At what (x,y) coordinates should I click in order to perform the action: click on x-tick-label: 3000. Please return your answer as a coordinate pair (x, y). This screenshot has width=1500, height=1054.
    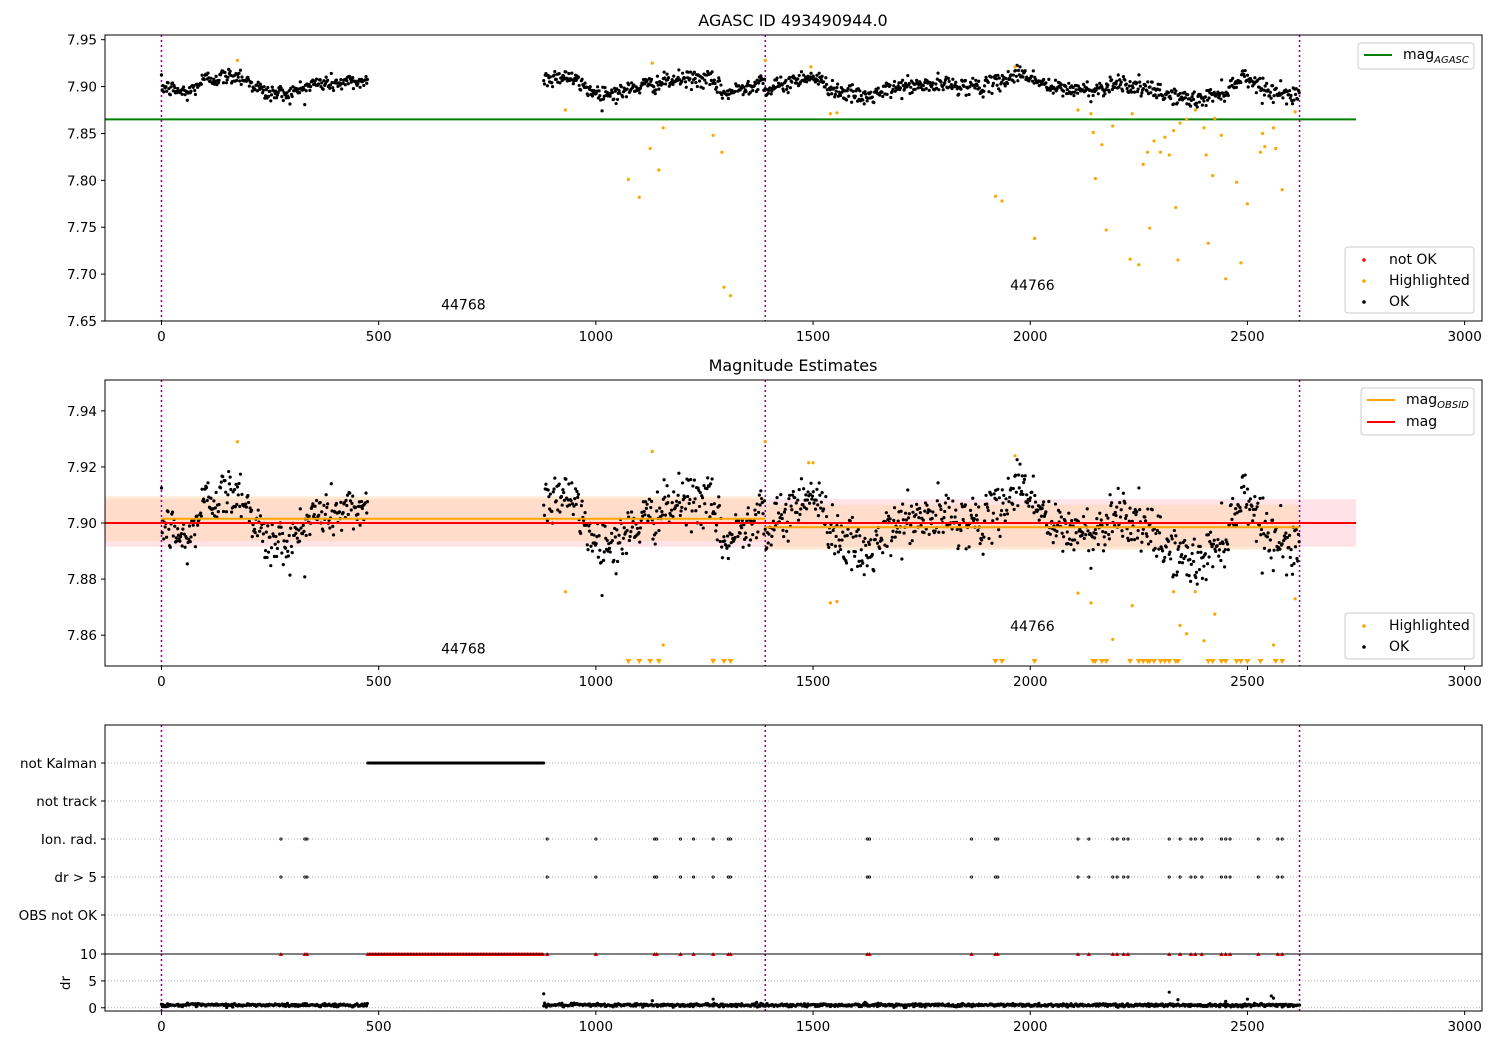
    Looking at the image, I should click on (1464, 1027).